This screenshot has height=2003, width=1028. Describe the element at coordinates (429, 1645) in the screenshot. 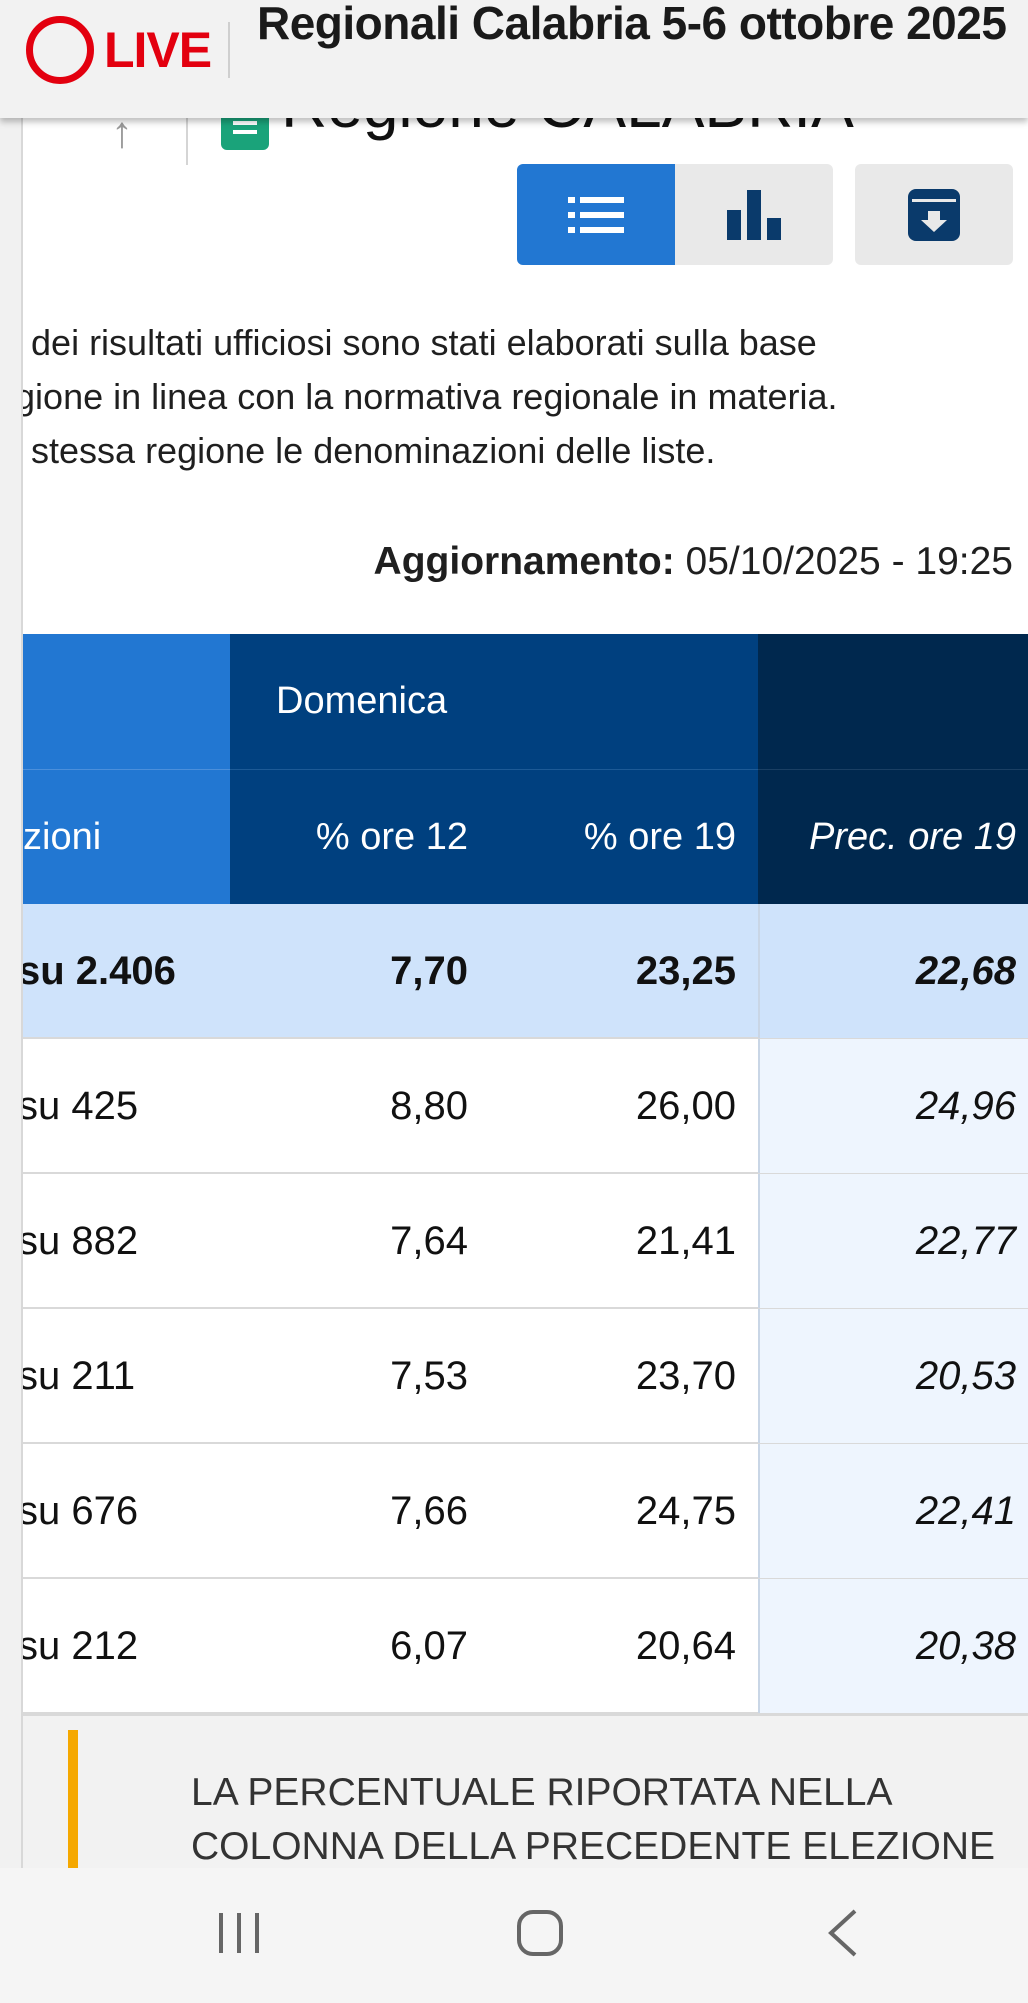

I see `cell-ore-12: 6,07` at that location.